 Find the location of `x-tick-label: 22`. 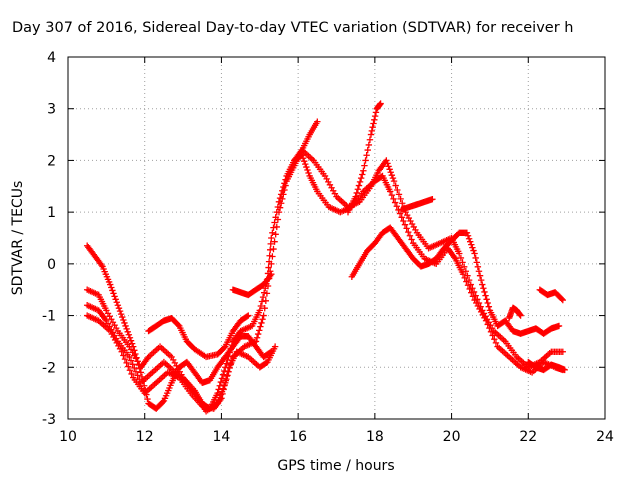

x-tick-label: 22 is located at coordinates (528, 437).